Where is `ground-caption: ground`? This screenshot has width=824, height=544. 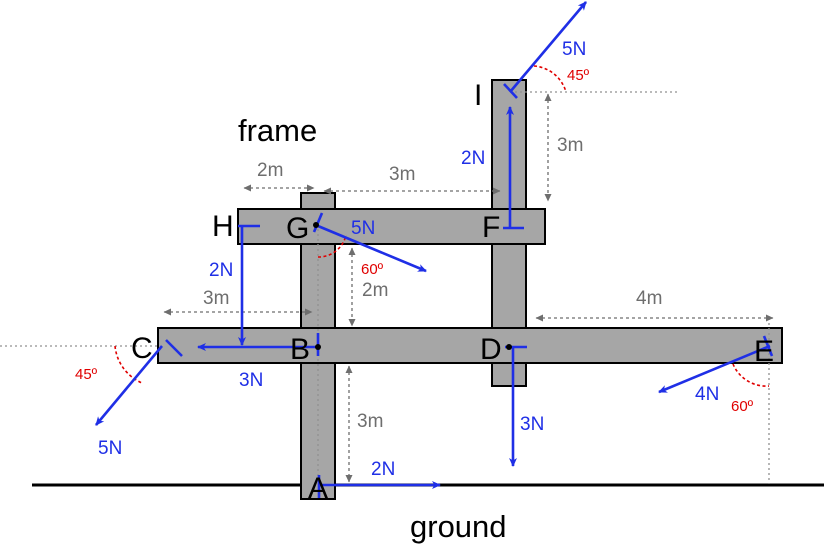 ground-caption: ground is located at coordinates (458, 526).